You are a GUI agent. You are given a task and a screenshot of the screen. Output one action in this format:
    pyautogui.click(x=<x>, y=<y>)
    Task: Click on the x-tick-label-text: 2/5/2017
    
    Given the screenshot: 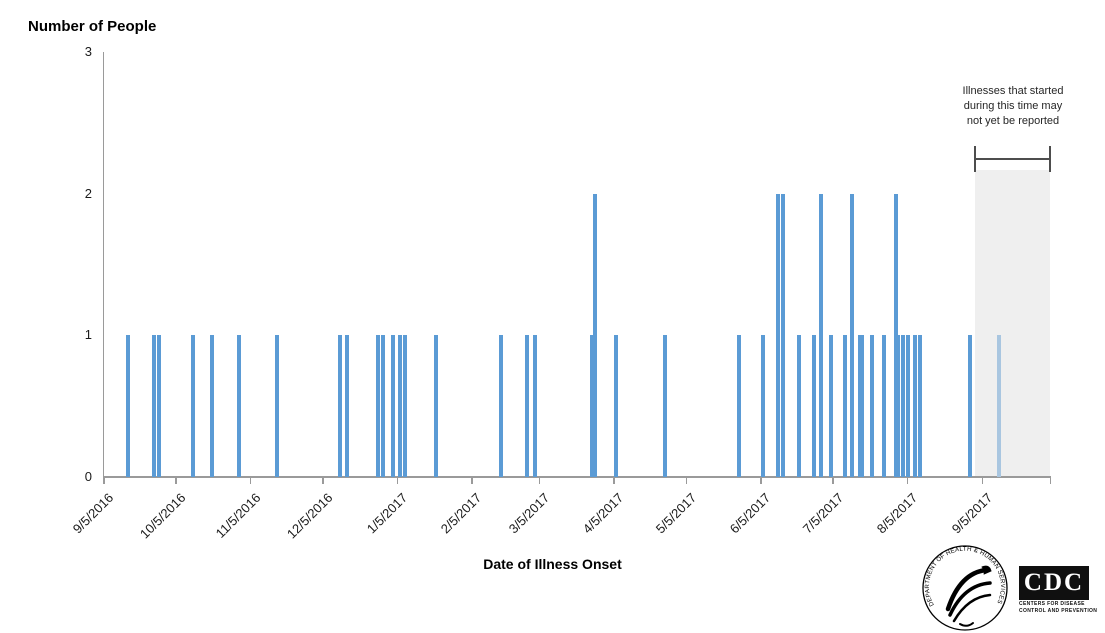 What is the action you would take?
    pyautogui.click(x=461, y=513)
    